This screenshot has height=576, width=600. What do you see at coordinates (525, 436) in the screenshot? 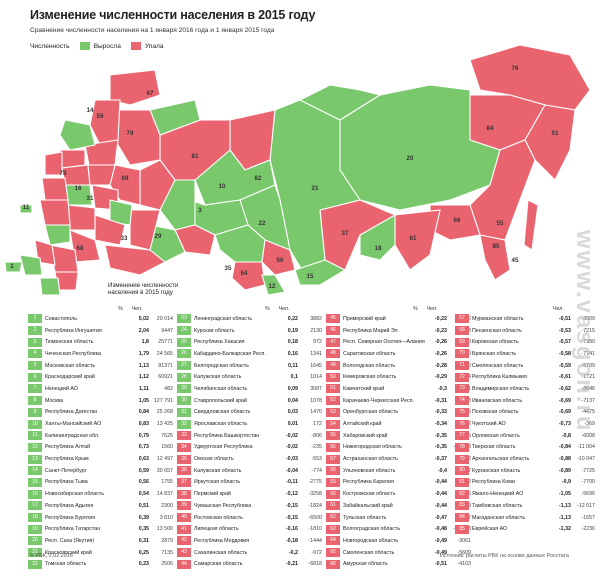
I see `table-row: 77 Орловская область -0,8 -6008` at bounding box center [525, 436].